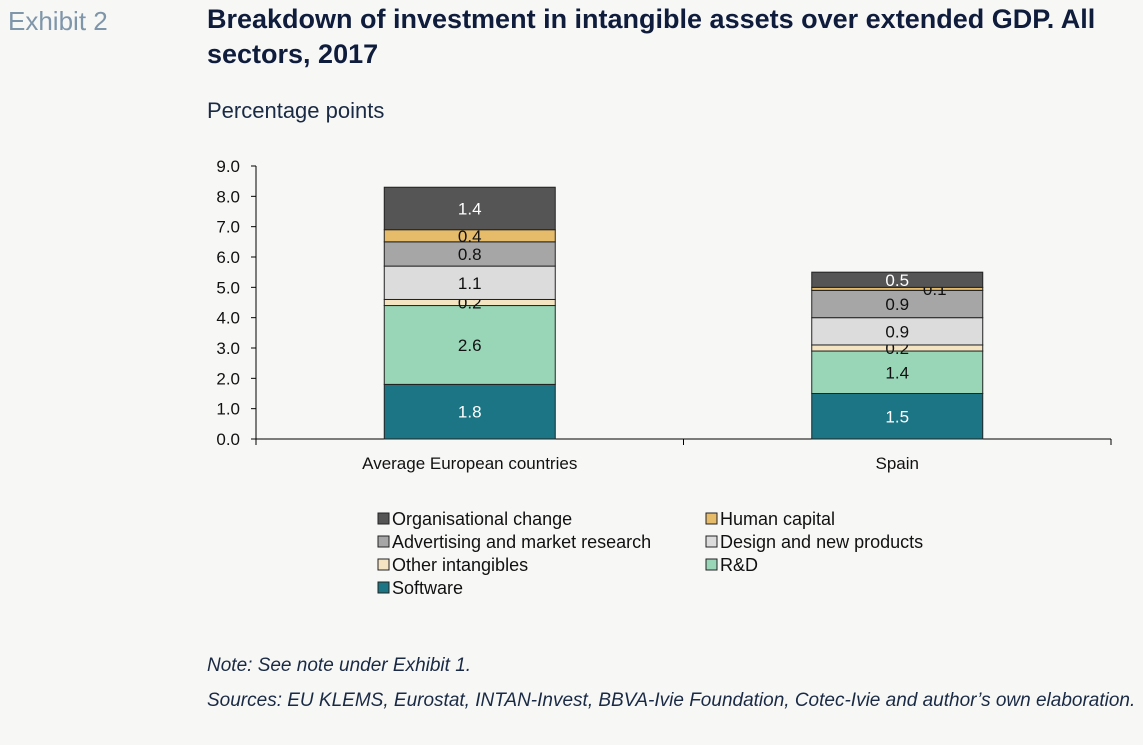  I want to click on x-category-label: Average European countries, so click(469, 463).